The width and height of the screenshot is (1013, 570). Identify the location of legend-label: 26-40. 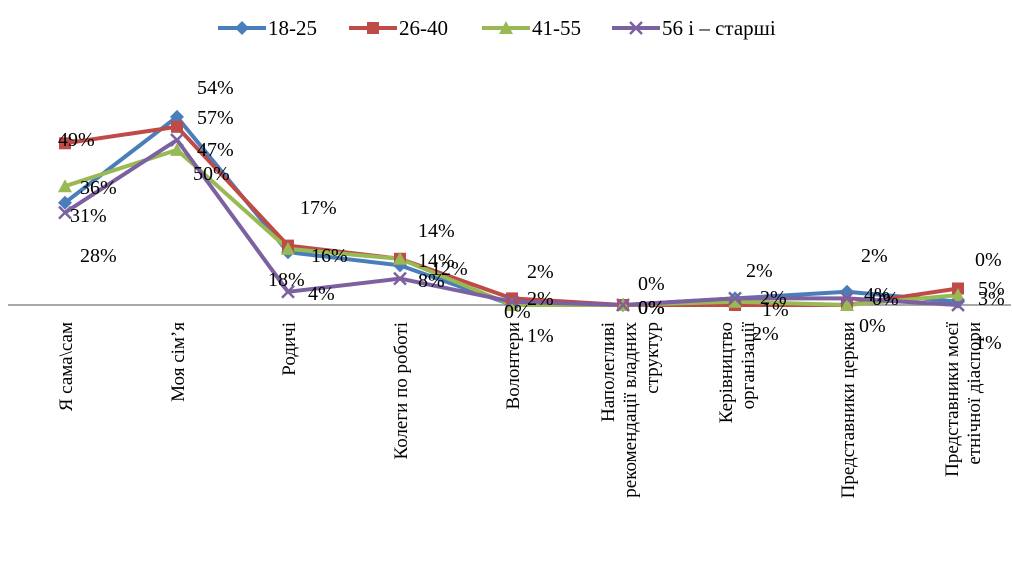
(423, 28).